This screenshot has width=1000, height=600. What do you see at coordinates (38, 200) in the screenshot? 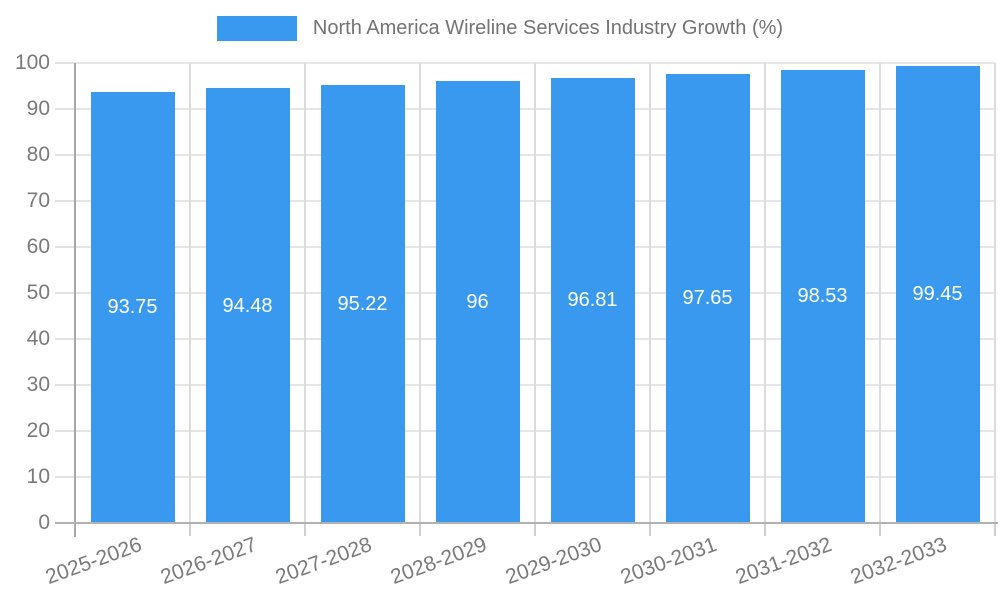
I see `y-axis-tick-label: 70` at bounding box center [38, 200].